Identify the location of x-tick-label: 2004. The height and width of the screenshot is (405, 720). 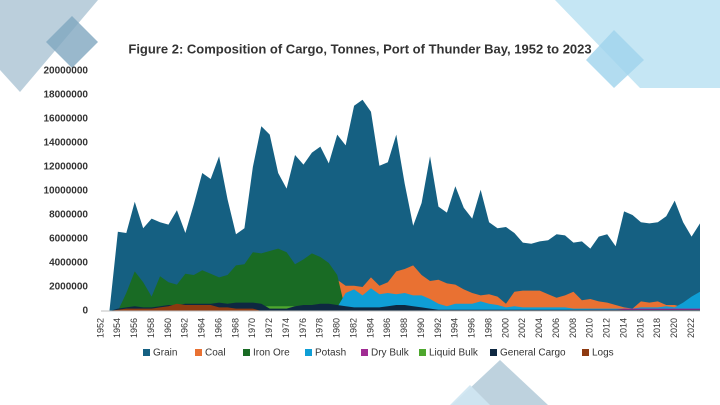
(539, 328).